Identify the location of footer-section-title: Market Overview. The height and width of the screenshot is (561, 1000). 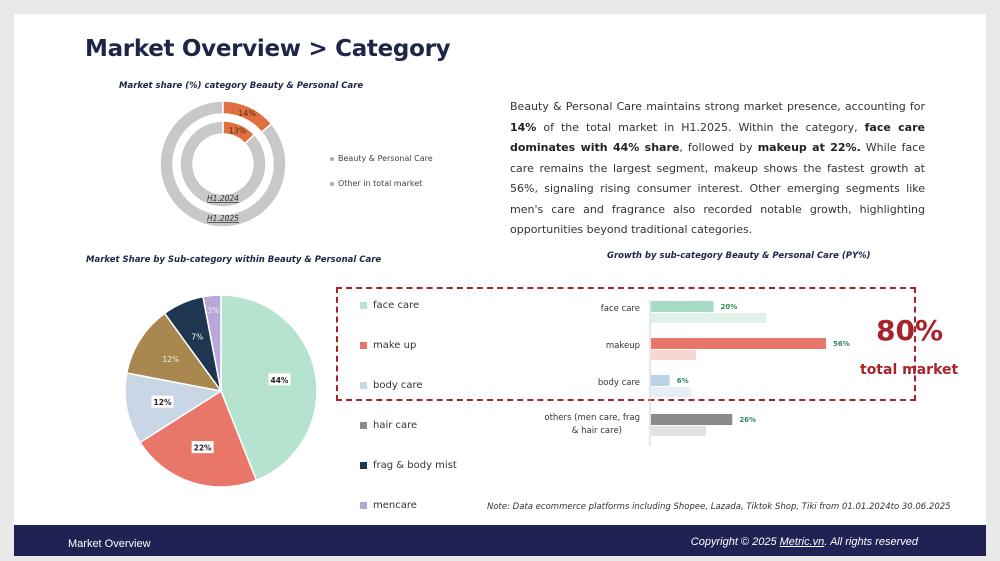
(109, 544).